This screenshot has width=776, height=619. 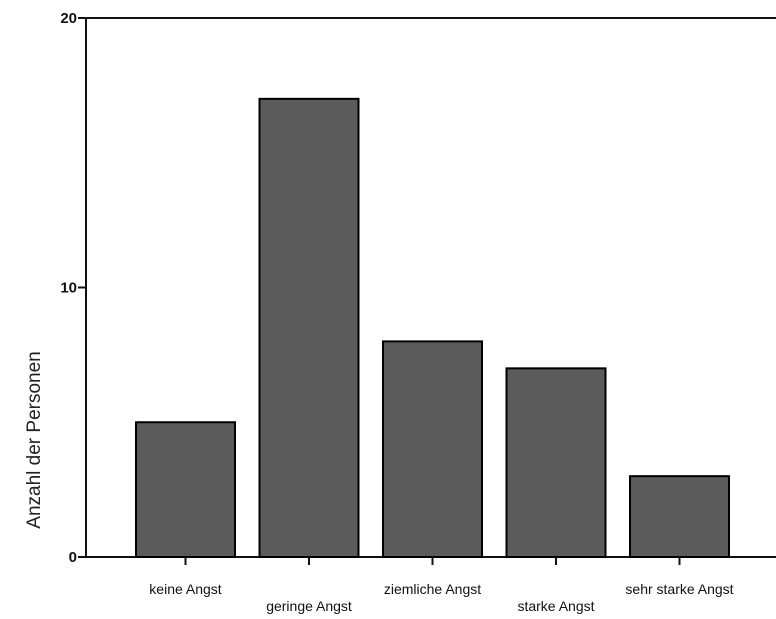 I want to click on bar-ziemliche-angst, so click(x=432, y=449).